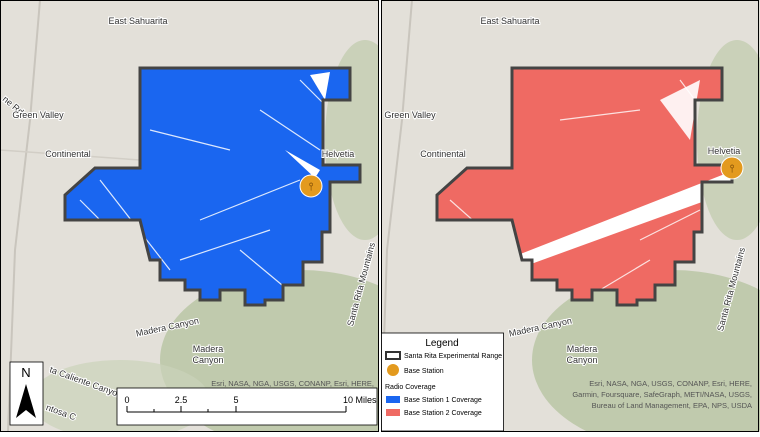 This screenshot has height=437, width=760. I want to click on north-label: N, so click(25, 372).